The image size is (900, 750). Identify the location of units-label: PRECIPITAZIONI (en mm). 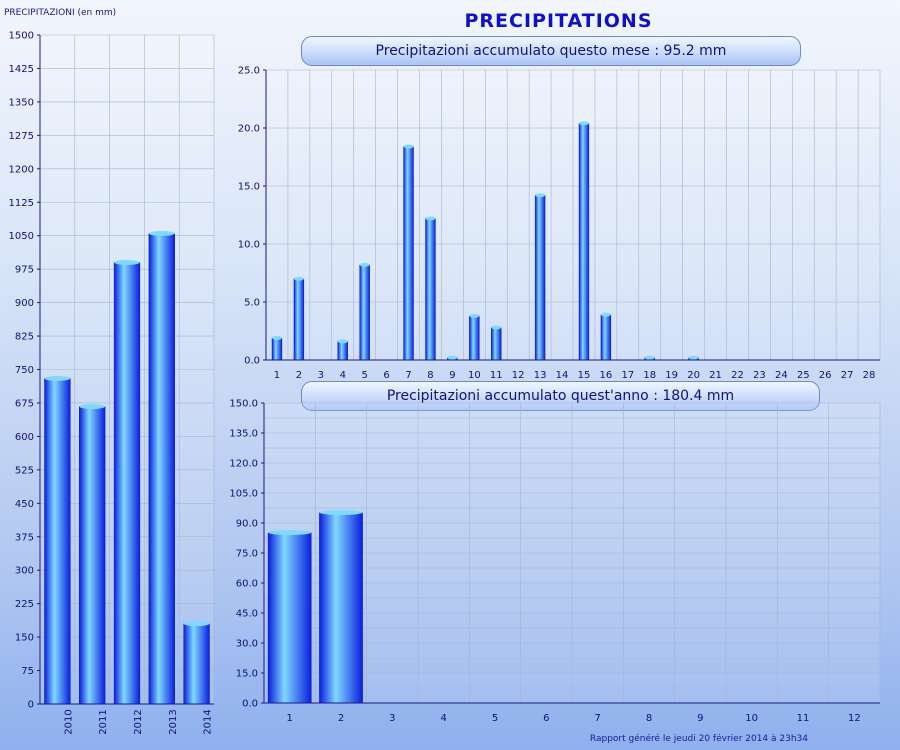
(60, 13).